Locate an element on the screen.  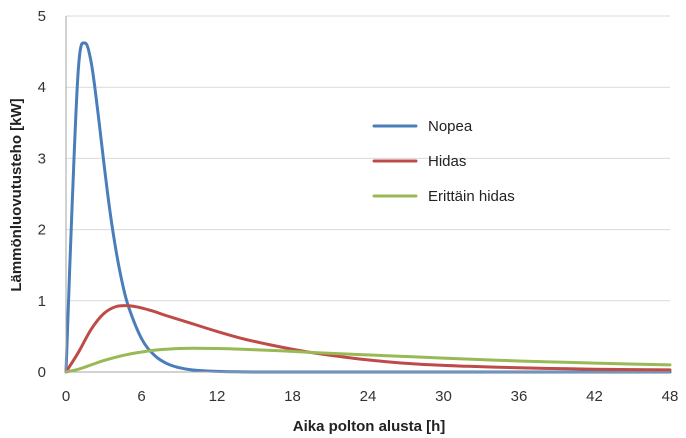
y-tick-labels: 0 1 2 3 4 5 is located at coordinates (42, 194).